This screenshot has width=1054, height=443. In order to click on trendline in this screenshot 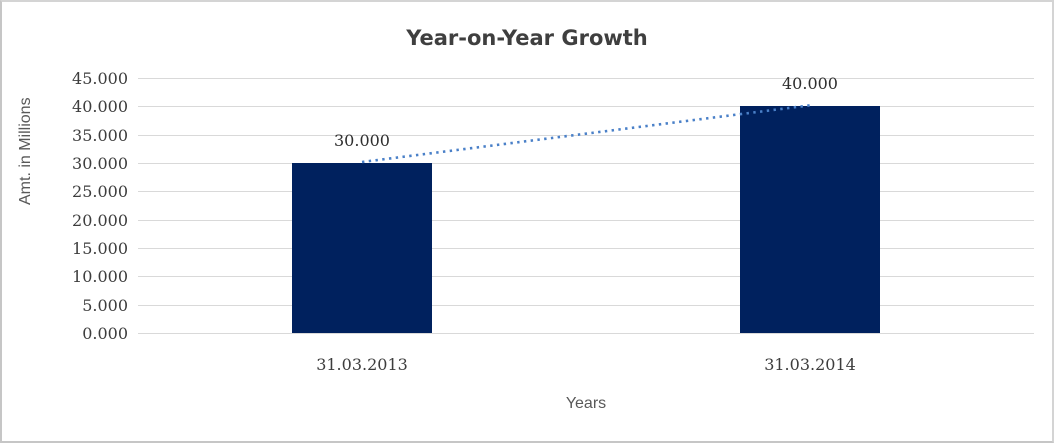, I will do `click(586, 134)`.